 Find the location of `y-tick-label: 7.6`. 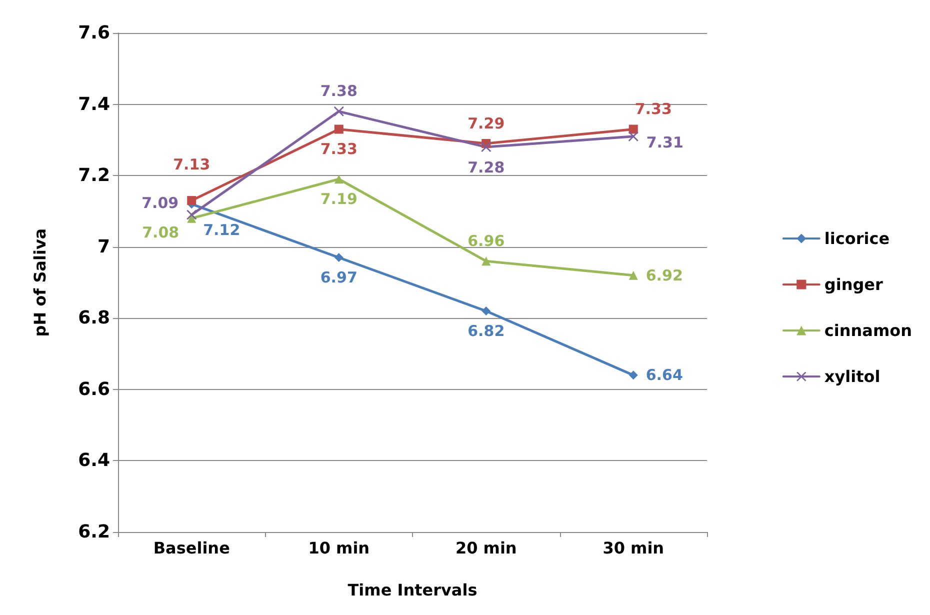

y-tick-label: 7.6 is located at coordinates (94, 33).